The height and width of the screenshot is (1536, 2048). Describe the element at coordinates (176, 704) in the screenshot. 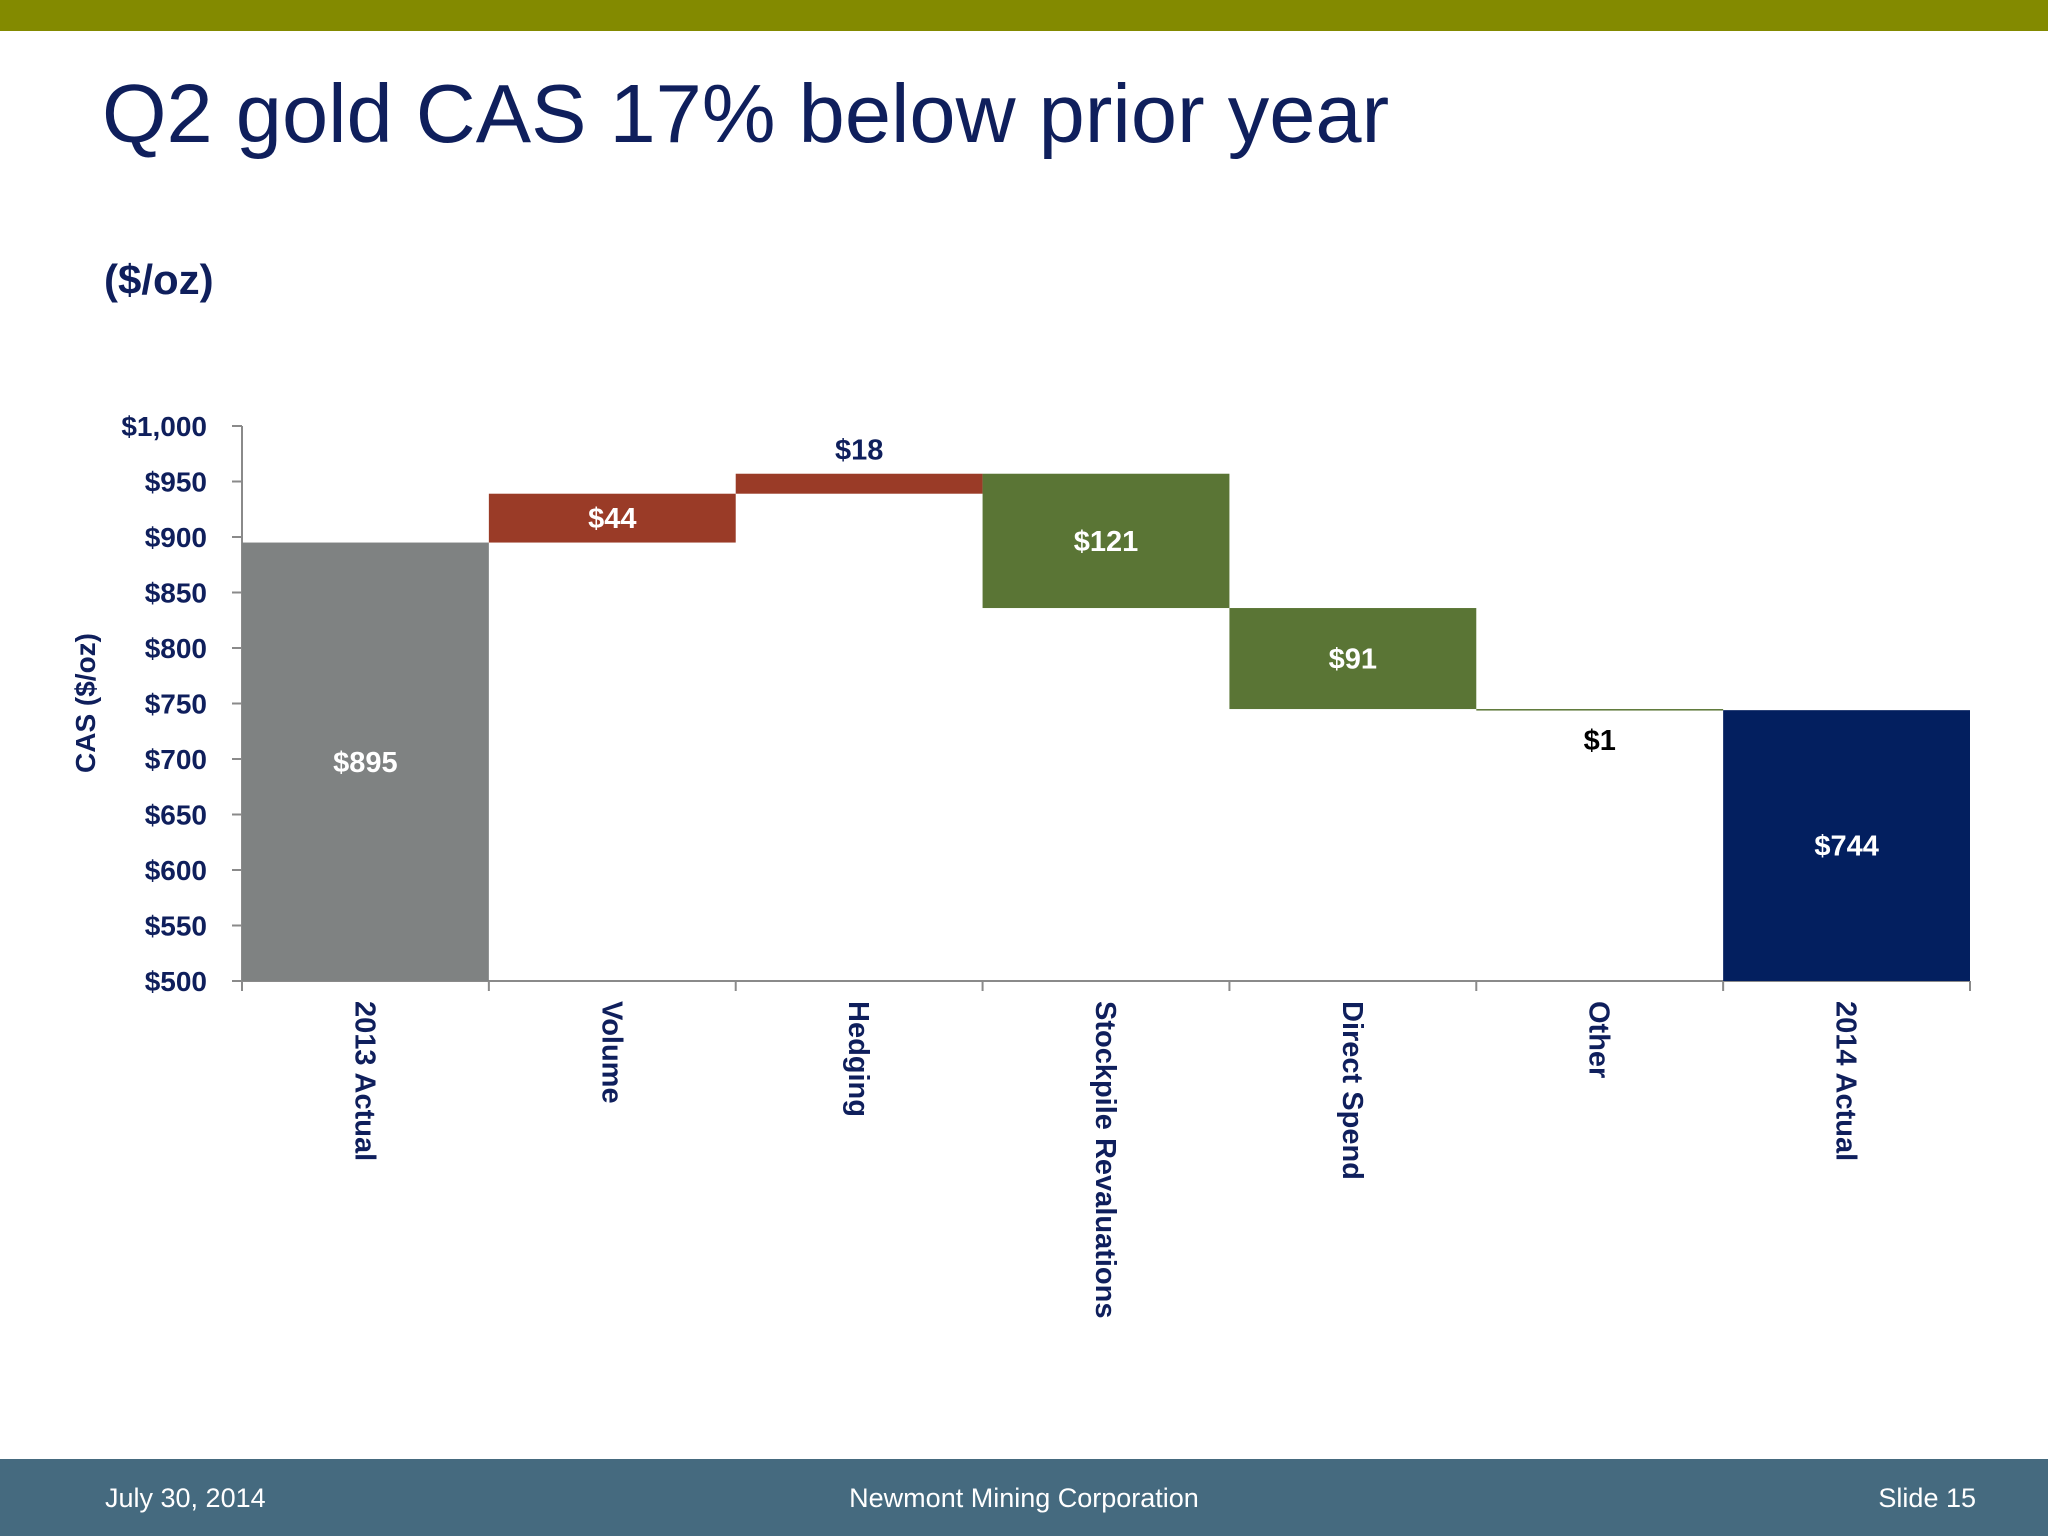

I see `y-tick-label: $750` at that location.